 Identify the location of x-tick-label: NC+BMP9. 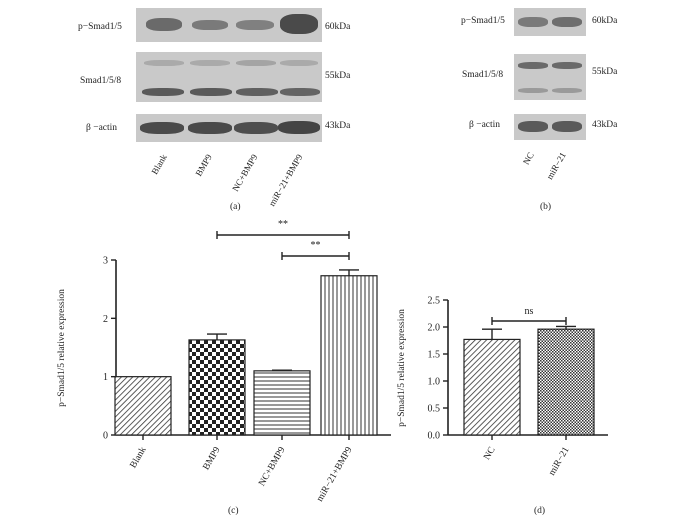
(272, 466).